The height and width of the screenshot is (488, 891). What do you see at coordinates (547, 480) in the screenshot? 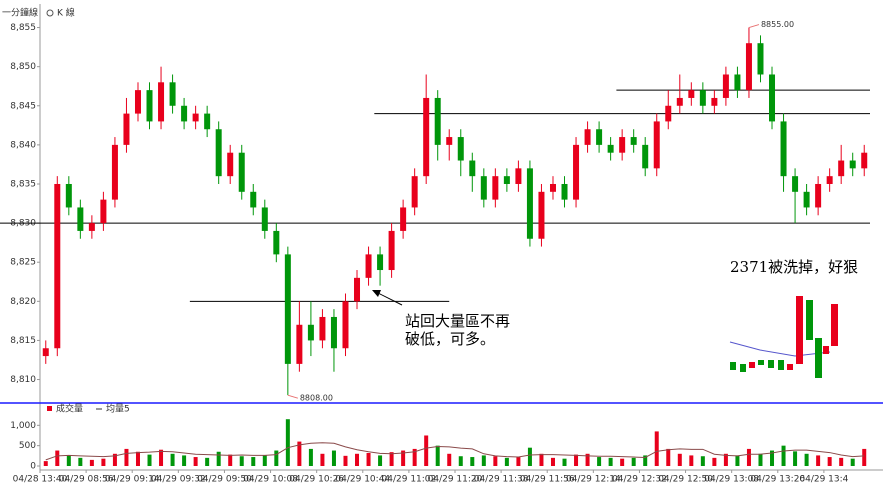
I see `x-tick-label: 04/29 11:56` at bounding box center [547, 480].